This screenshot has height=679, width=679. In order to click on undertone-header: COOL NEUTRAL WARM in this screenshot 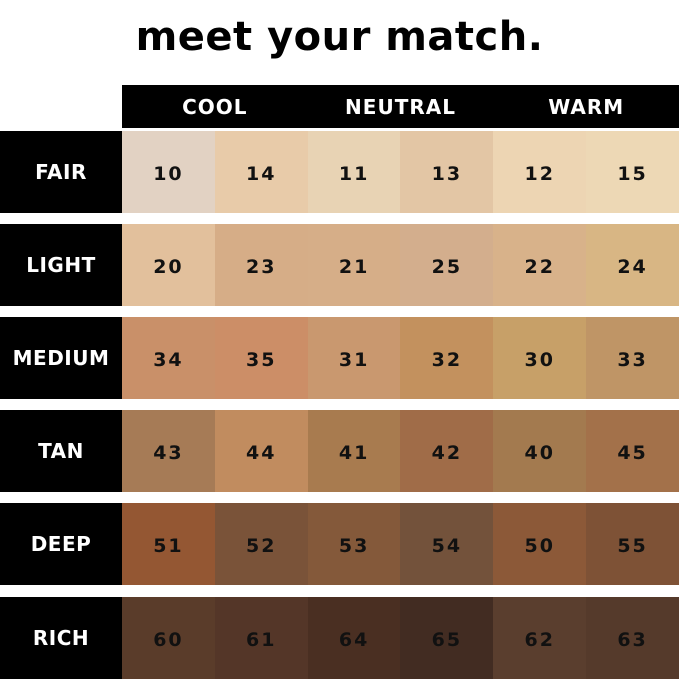, I will do `click(400, 106)`.